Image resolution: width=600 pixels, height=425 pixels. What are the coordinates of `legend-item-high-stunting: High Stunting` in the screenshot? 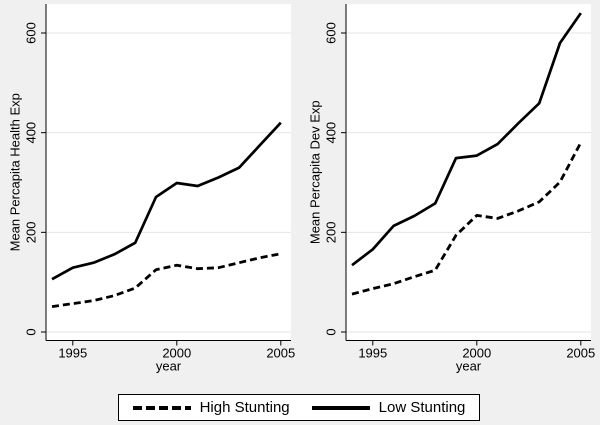 It's located at (211, 407).